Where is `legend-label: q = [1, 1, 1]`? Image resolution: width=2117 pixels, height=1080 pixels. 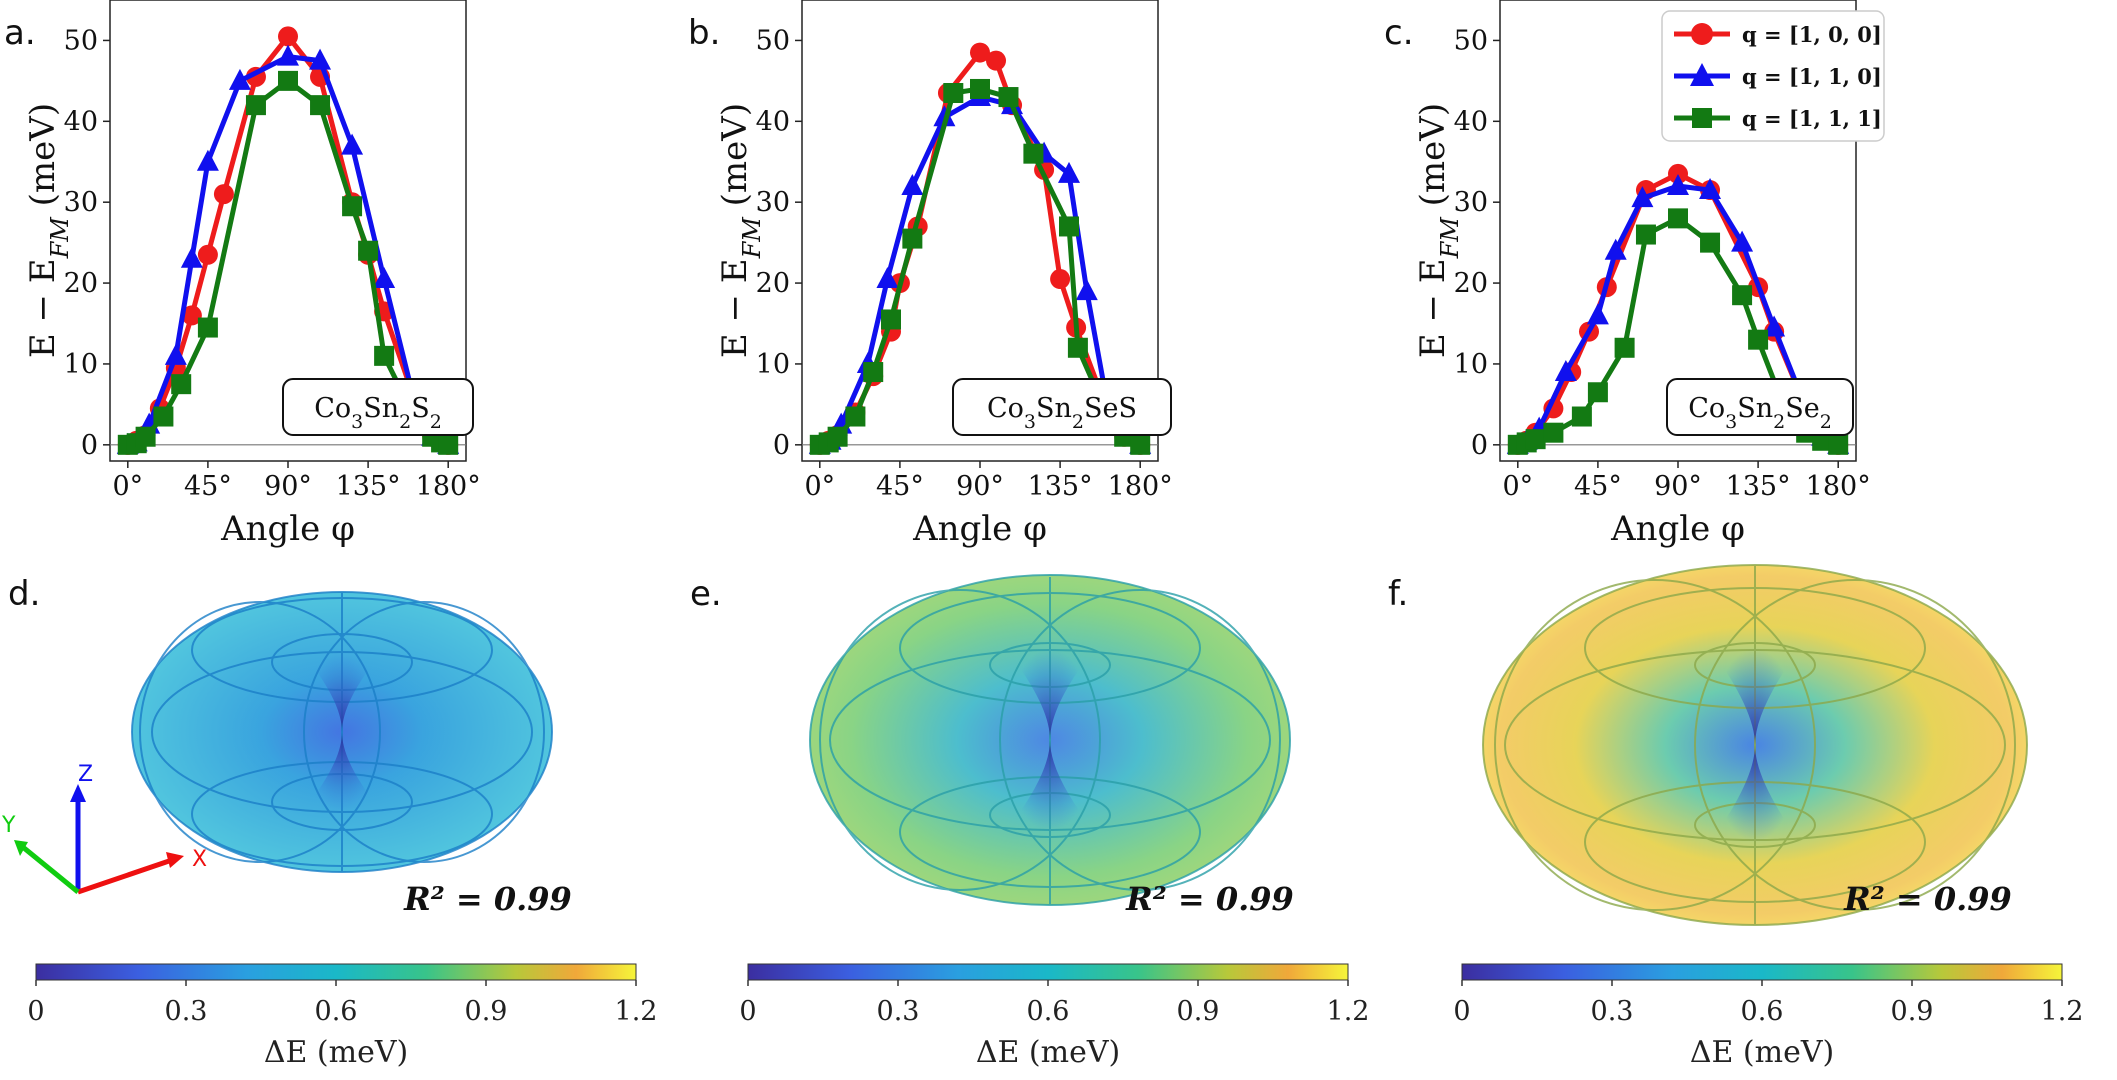
legend-label: q = [1, 1, 1] is located at coordinates (1812, 118).